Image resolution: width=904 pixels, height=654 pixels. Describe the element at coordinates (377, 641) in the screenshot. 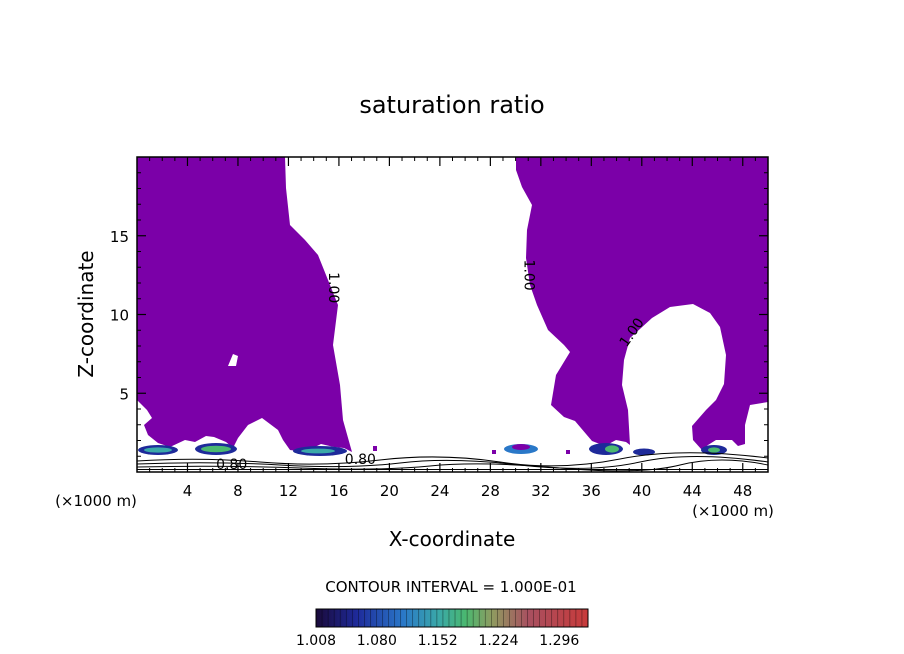

I see `colorbar-tick-label: 1.080` at that location.